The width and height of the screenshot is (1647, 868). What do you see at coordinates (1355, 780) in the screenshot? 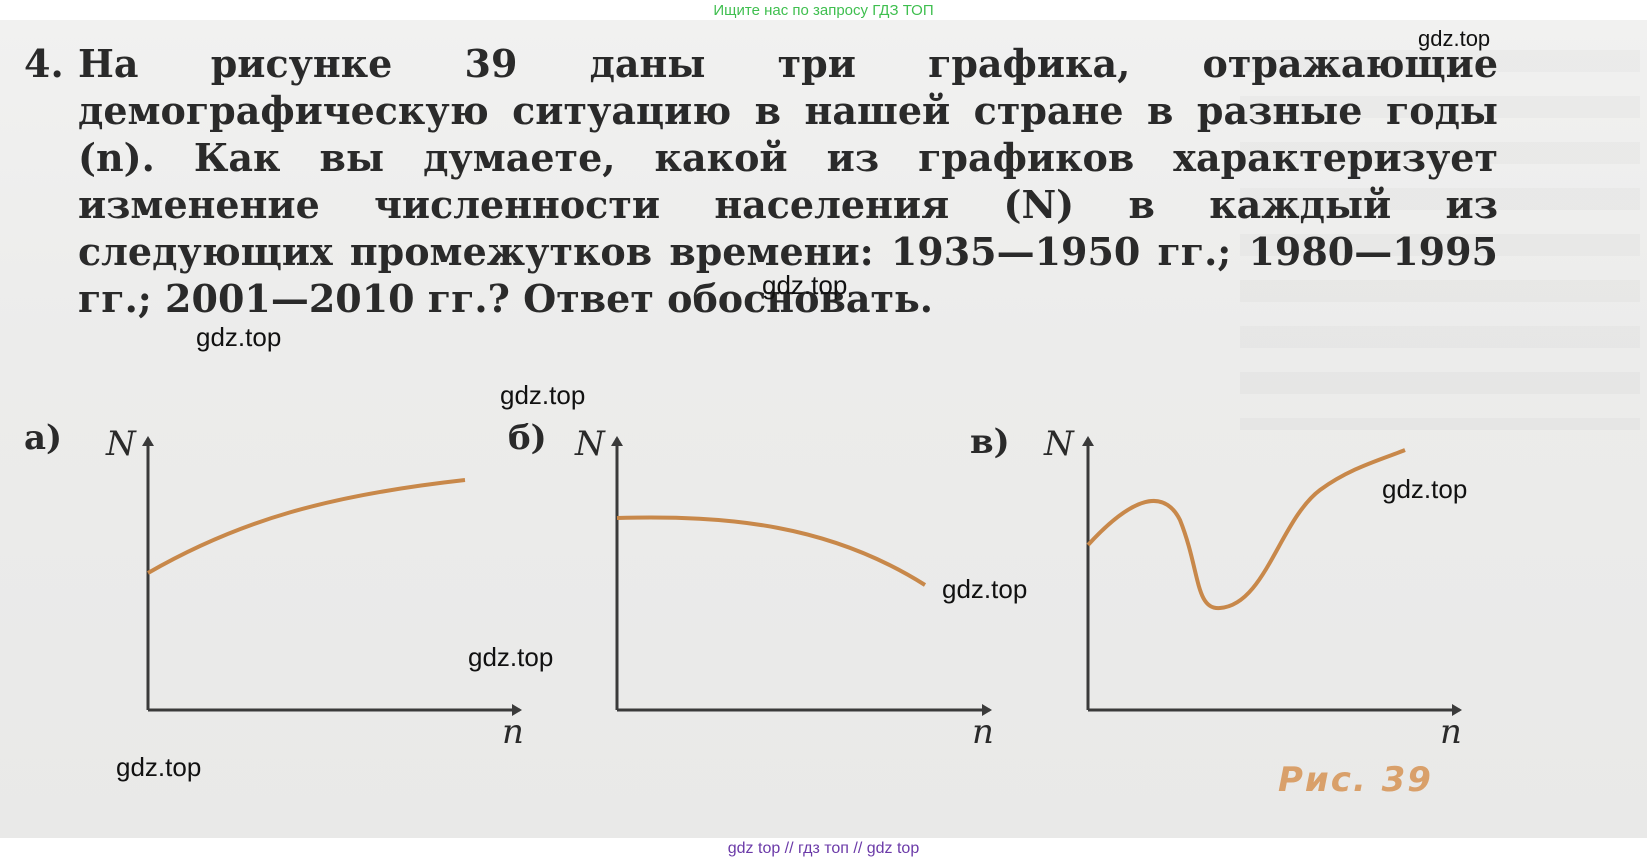
I see `figure-caption: Рис. 39` at bounding box center [1355, 780].